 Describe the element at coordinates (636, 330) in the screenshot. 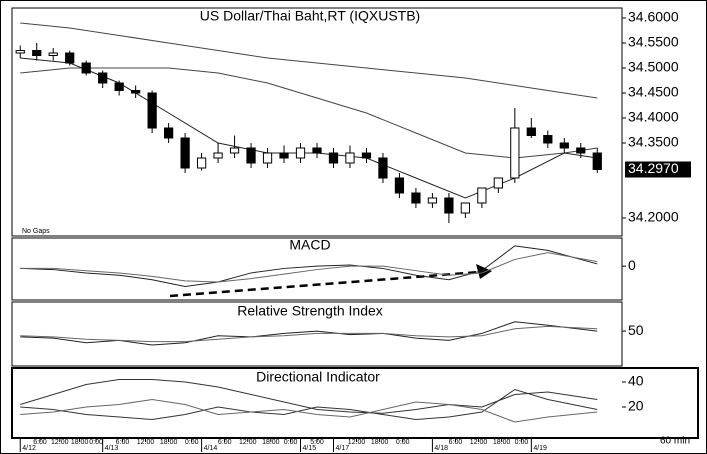

I see `y-tick-label: 50` at that location.